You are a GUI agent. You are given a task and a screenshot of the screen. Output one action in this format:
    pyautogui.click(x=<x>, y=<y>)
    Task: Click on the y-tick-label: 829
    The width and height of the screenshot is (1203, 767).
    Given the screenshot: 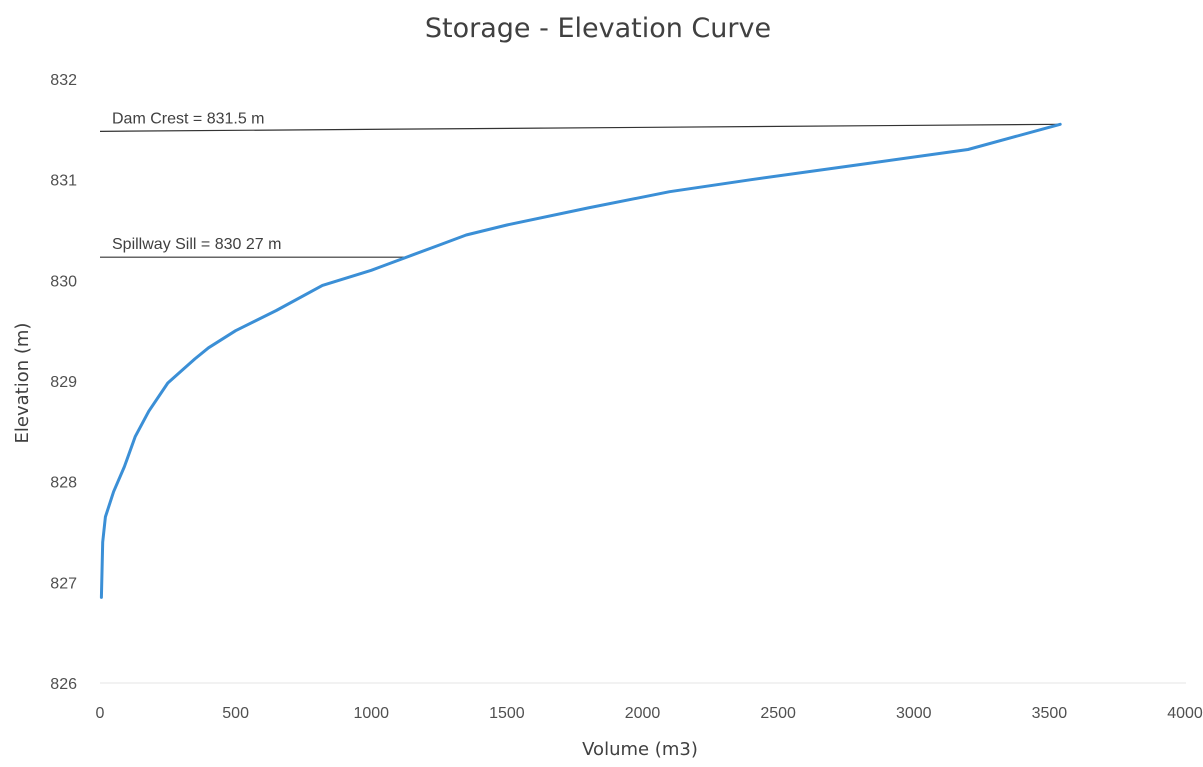 What is the action you would take?
    pyautogui.click(x=63, y=382)
    